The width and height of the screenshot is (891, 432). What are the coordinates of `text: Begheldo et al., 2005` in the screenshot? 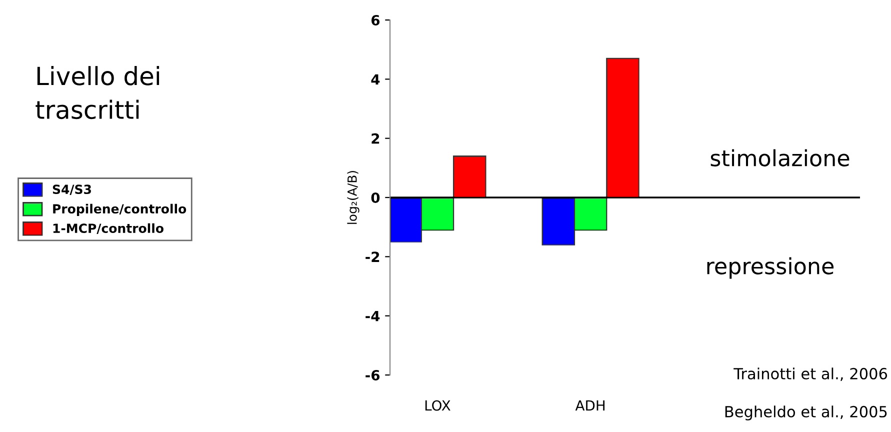 It's located at (806, 413).